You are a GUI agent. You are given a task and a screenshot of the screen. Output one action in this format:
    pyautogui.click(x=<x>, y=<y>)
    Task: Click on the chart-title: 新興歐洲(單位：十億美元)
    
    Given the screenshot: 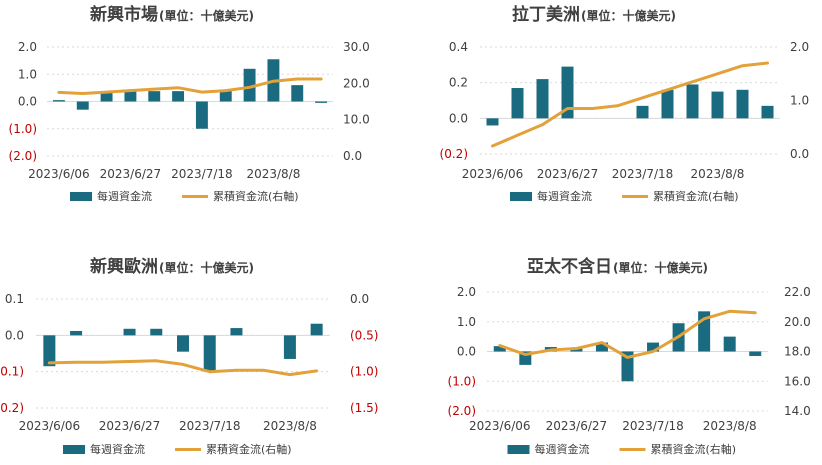 What is the action you would take?
    pyautogui.click(x=172, y=266)
    